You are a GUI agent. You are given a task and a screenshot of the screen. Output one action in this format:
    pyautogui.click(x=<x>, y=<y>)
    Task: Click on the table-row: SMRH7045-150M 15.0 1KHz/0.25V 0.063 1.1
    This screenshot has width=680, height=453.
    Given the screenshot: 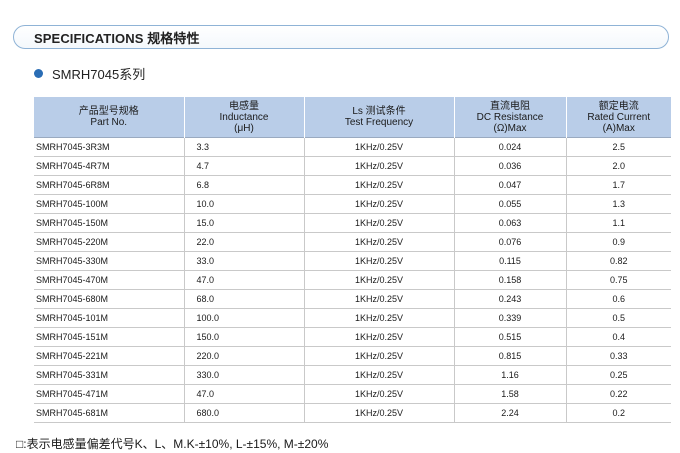 What is the action you would take?
    pyautogui.click(x=352, y=223)
    